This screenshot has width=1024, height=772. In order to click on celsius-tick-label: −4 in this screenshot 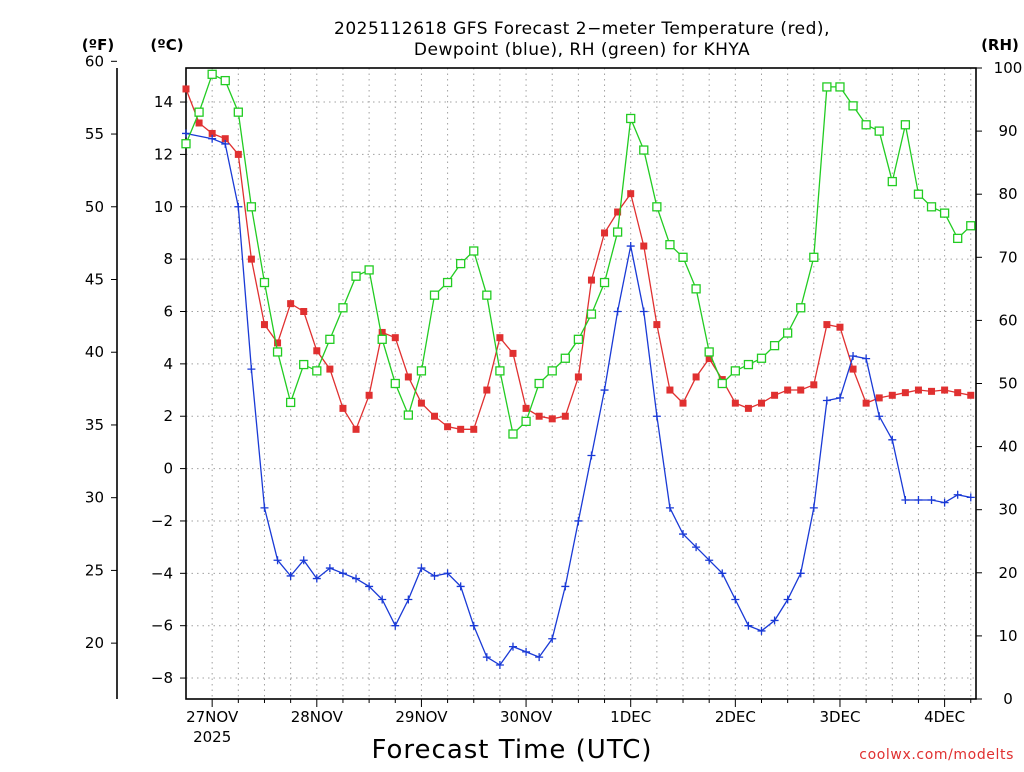, I will do `click(162, 573)`.